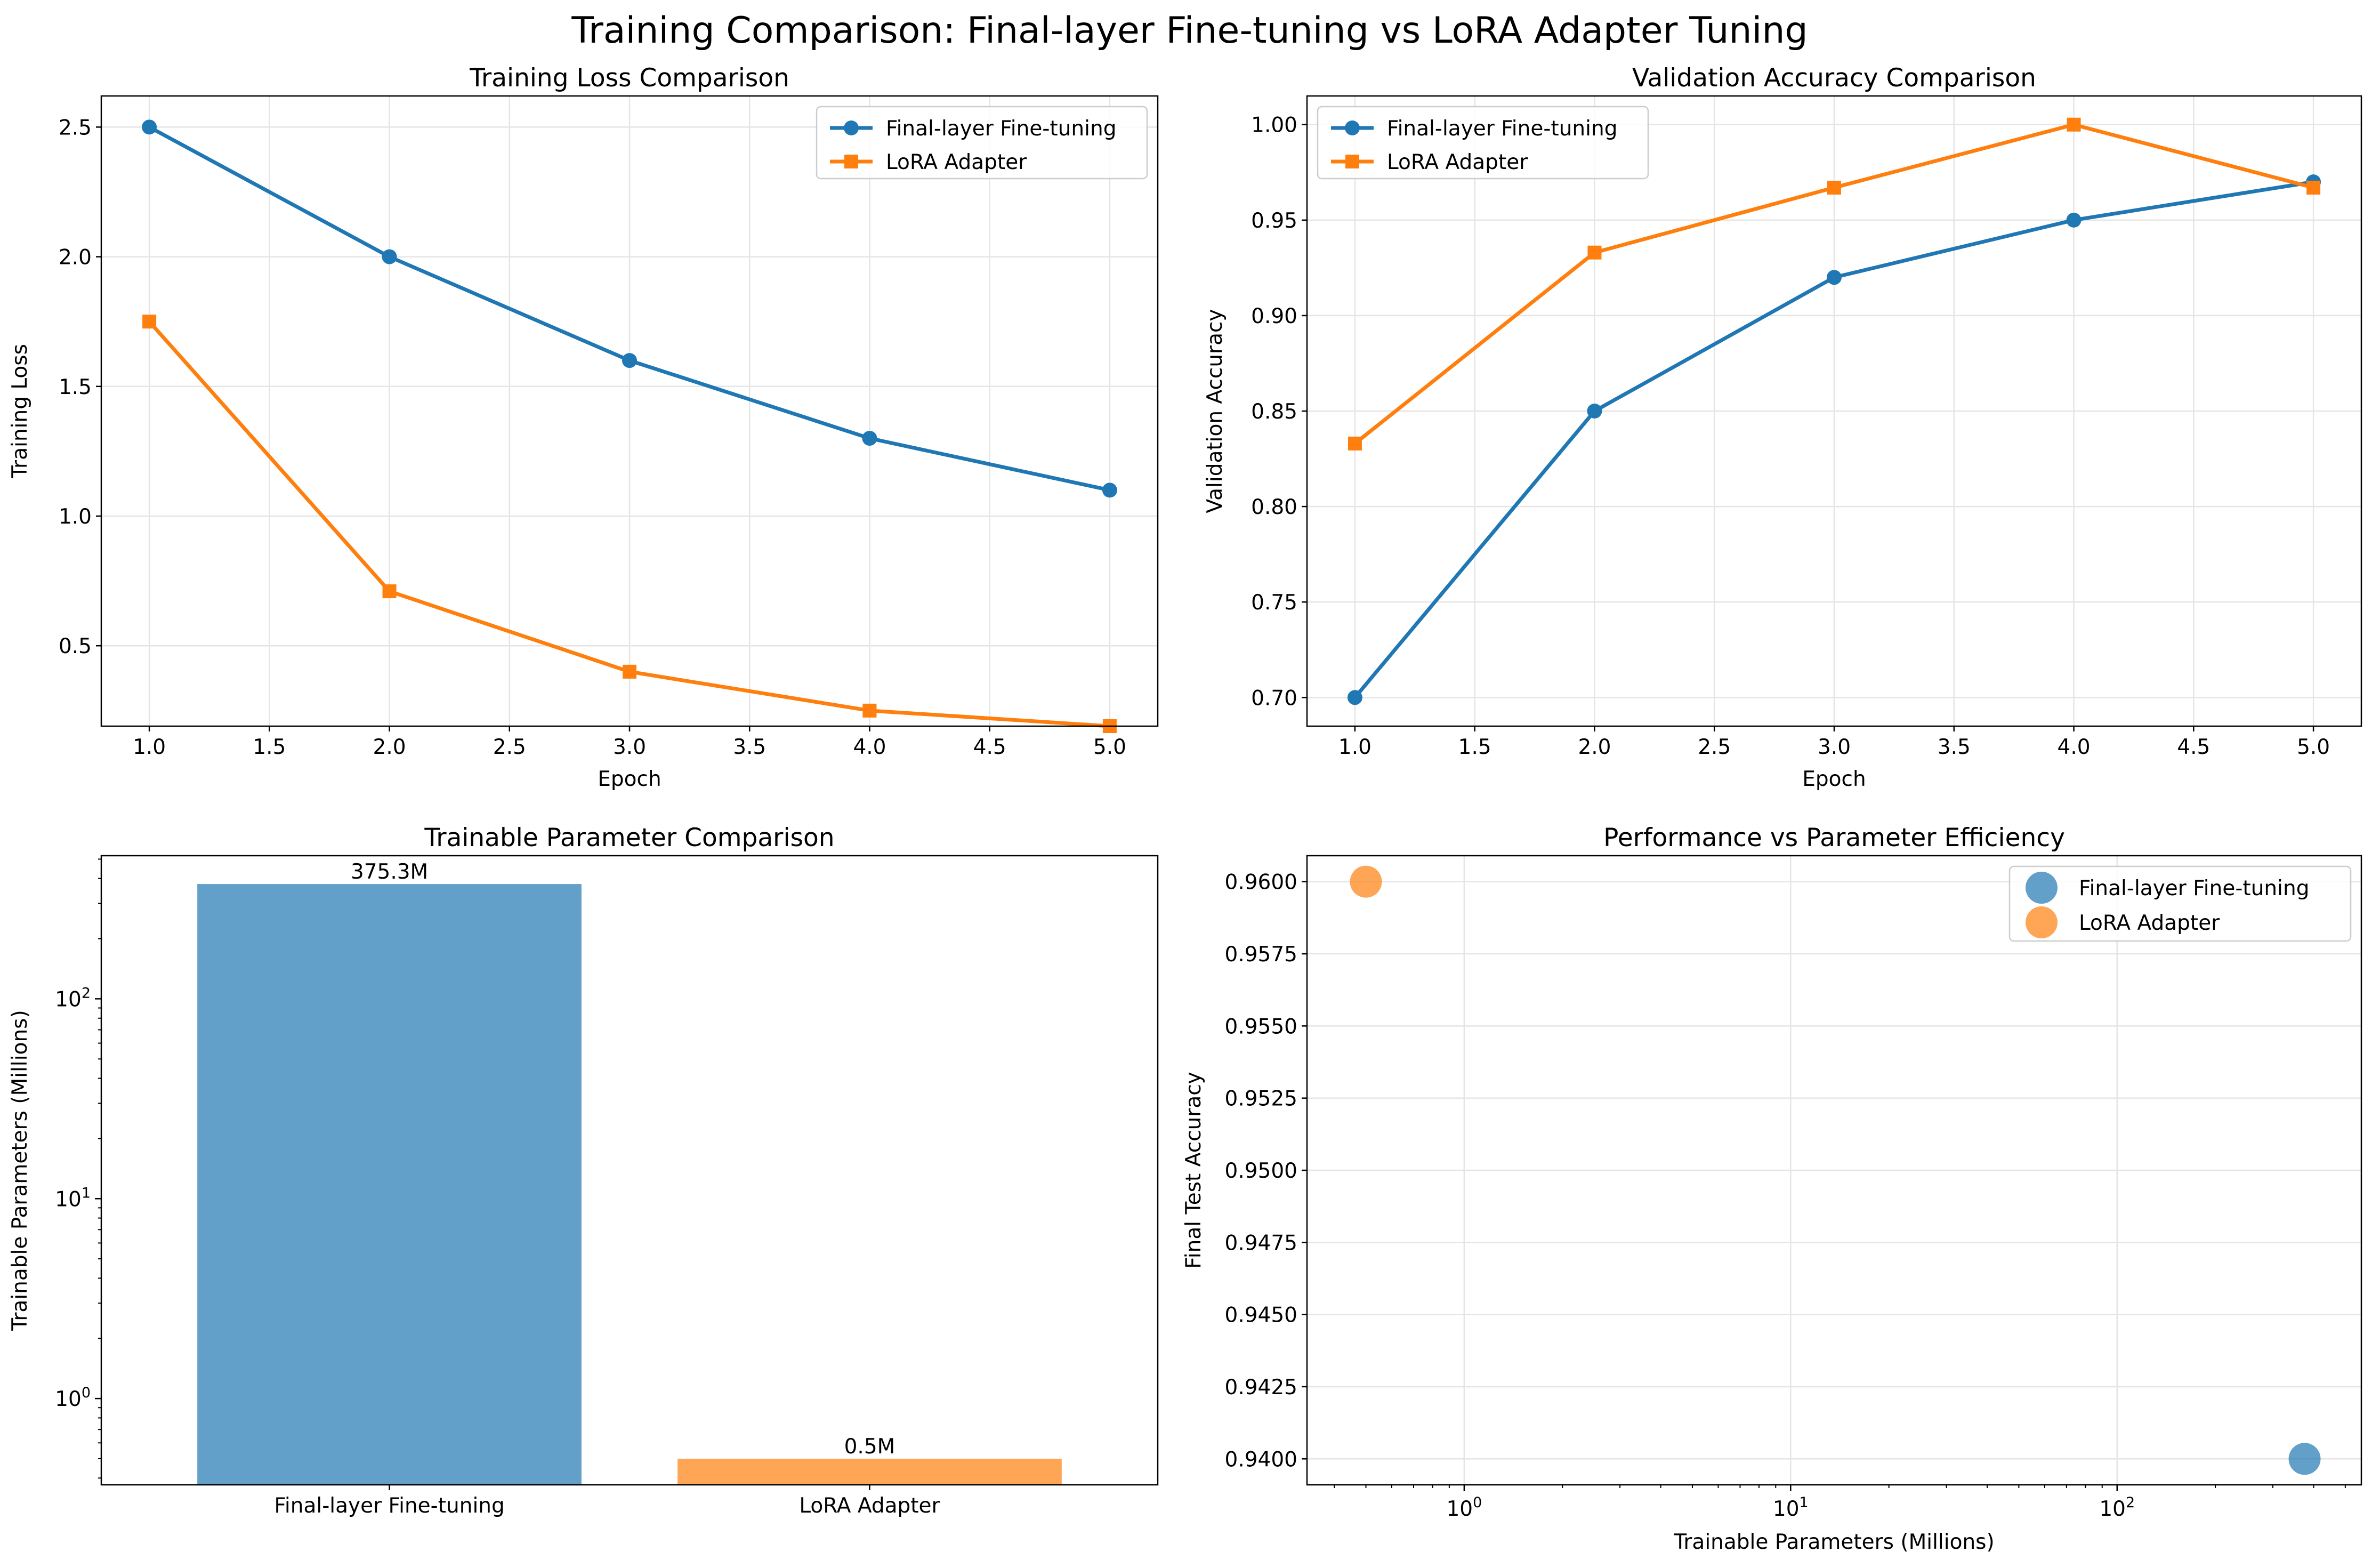 The width and height of the screenshot is (2380, 1568). I want to click on y-tick-label: 0.9475, so click(1261, 1243).